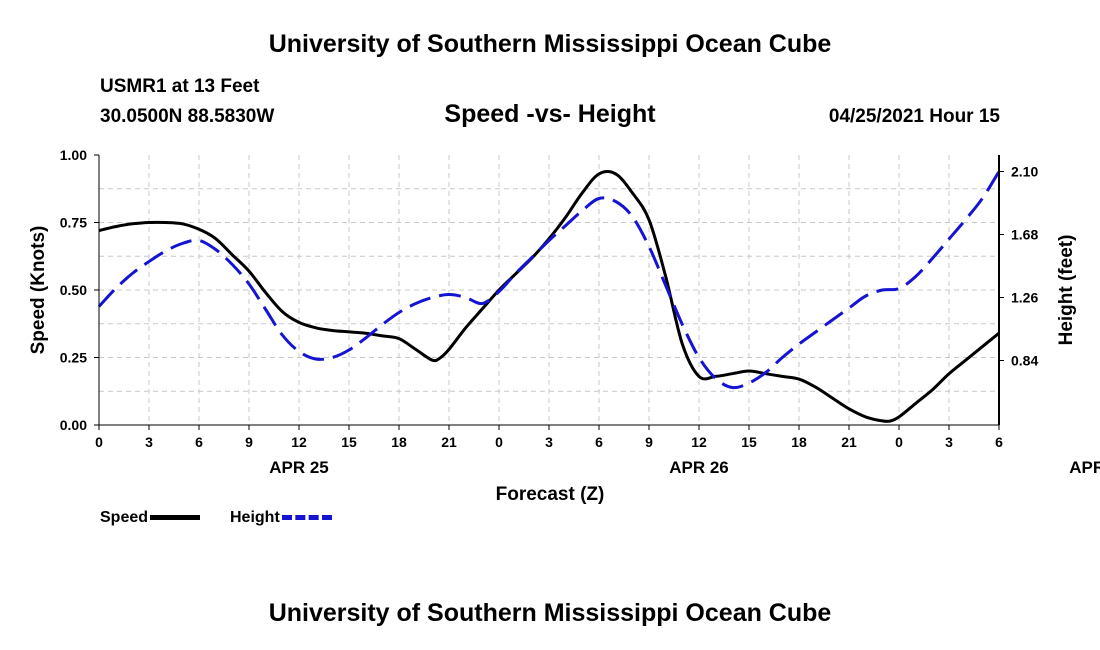 The image size is (1100, 650). Describe the element at coordinates (306, 518) in the screenshot. I see `legend-height-swatch` at that location.